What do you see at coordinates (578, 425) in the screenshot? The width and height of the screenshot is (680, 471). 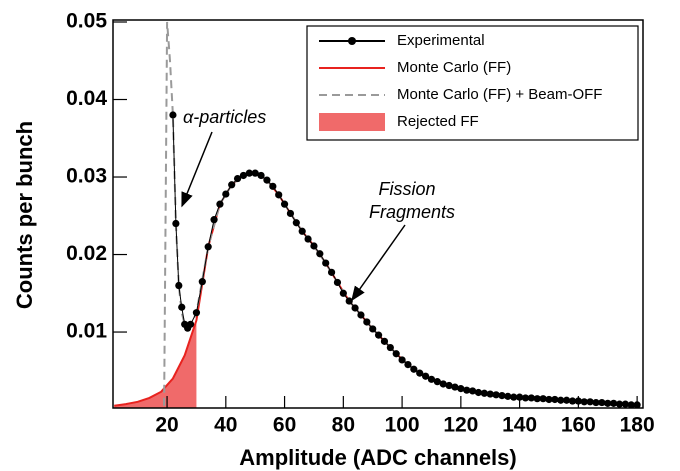 I see `x-tick-label: 160` at bounding box center [578, 425].